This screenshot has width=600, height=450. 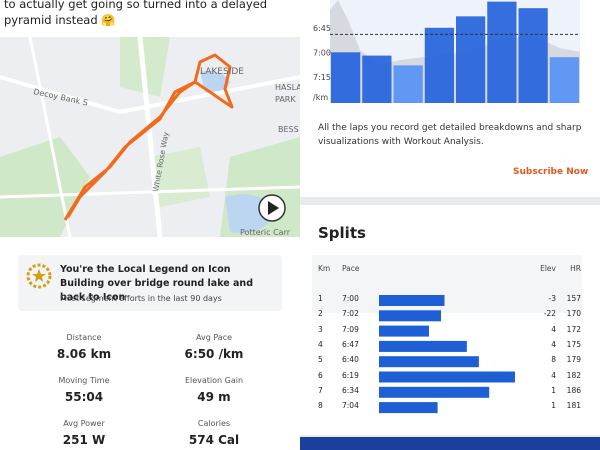 What do you see at coordinates (573, 298) in the screenshot?
I see `split-hr: 157` at bounding box center [573, 298].